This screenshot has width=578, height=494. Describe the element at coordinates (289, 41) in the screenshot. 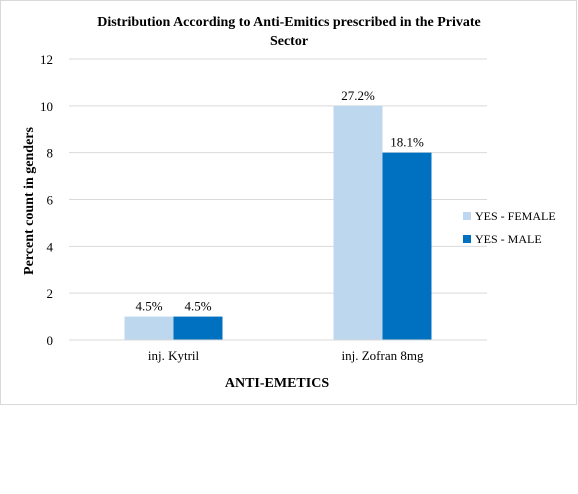

I see `chart-title-line-2: Sector` at that location.